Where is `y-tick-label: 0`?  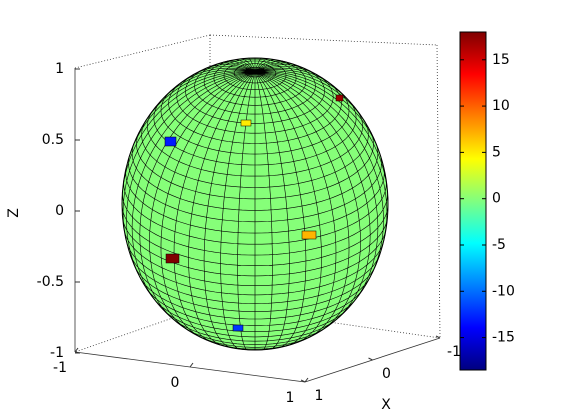 y-tick-label: 0 is located at coordinates (386, 374).